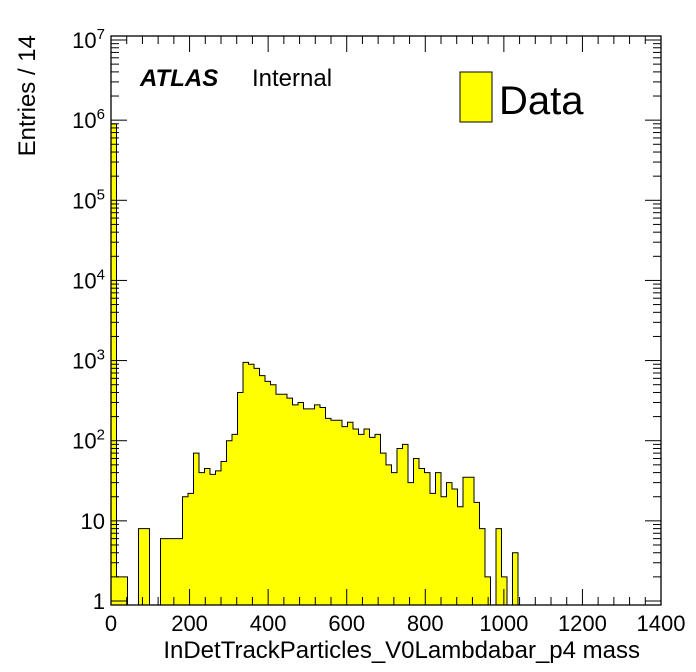  What do you see at coordinates (292, 78) in the screenshot?
I see `internal-label: Internal` at bounding box center [292, 78].